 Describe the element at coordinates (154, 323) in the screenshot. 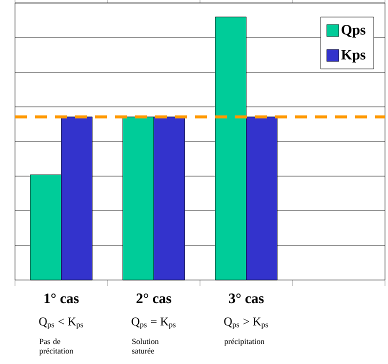

I see `text: Q$_{ps}$ = K$_{ps}$` at that location.